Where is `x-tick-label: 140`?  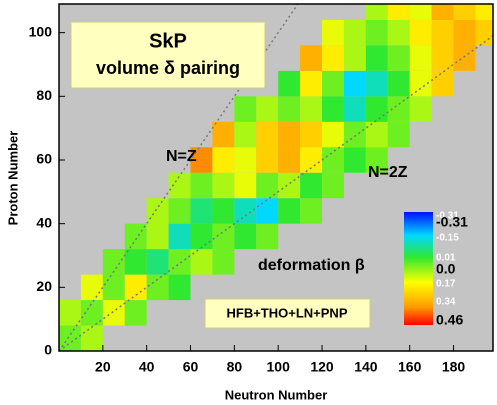
x-tick-label: 140 is located at coordinates (366, 367).